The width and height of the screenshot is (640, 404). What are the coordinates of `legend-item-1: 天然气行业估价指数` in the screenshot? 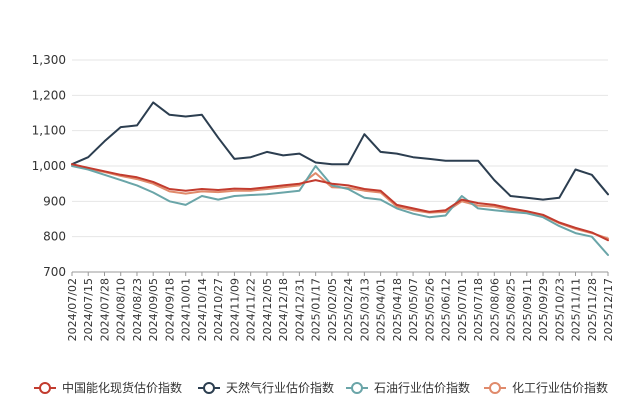 It's located at (266, 387).